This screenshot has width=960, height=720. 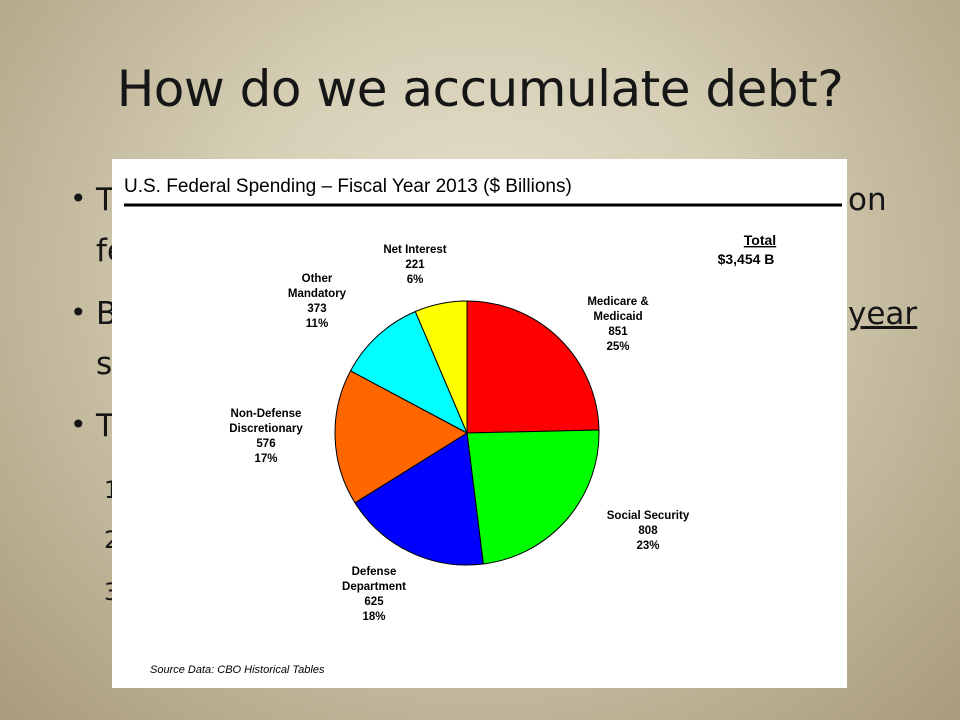 What do you see at coordinates (480, 89) in the screenshot?
I see `slide-title: How do we accumulate debt?` at bounding box center [480, 89].